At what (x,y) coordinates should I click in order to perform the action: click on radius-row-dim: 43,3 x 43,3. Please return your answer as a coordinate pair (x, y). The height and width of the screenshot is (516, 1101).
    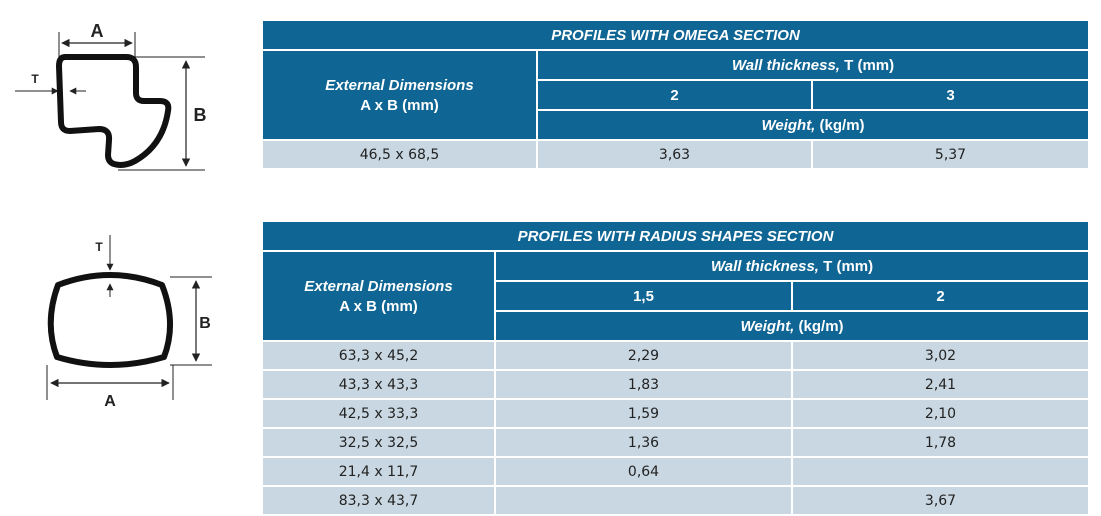
    Looking at the image, I should click on (379, 383).